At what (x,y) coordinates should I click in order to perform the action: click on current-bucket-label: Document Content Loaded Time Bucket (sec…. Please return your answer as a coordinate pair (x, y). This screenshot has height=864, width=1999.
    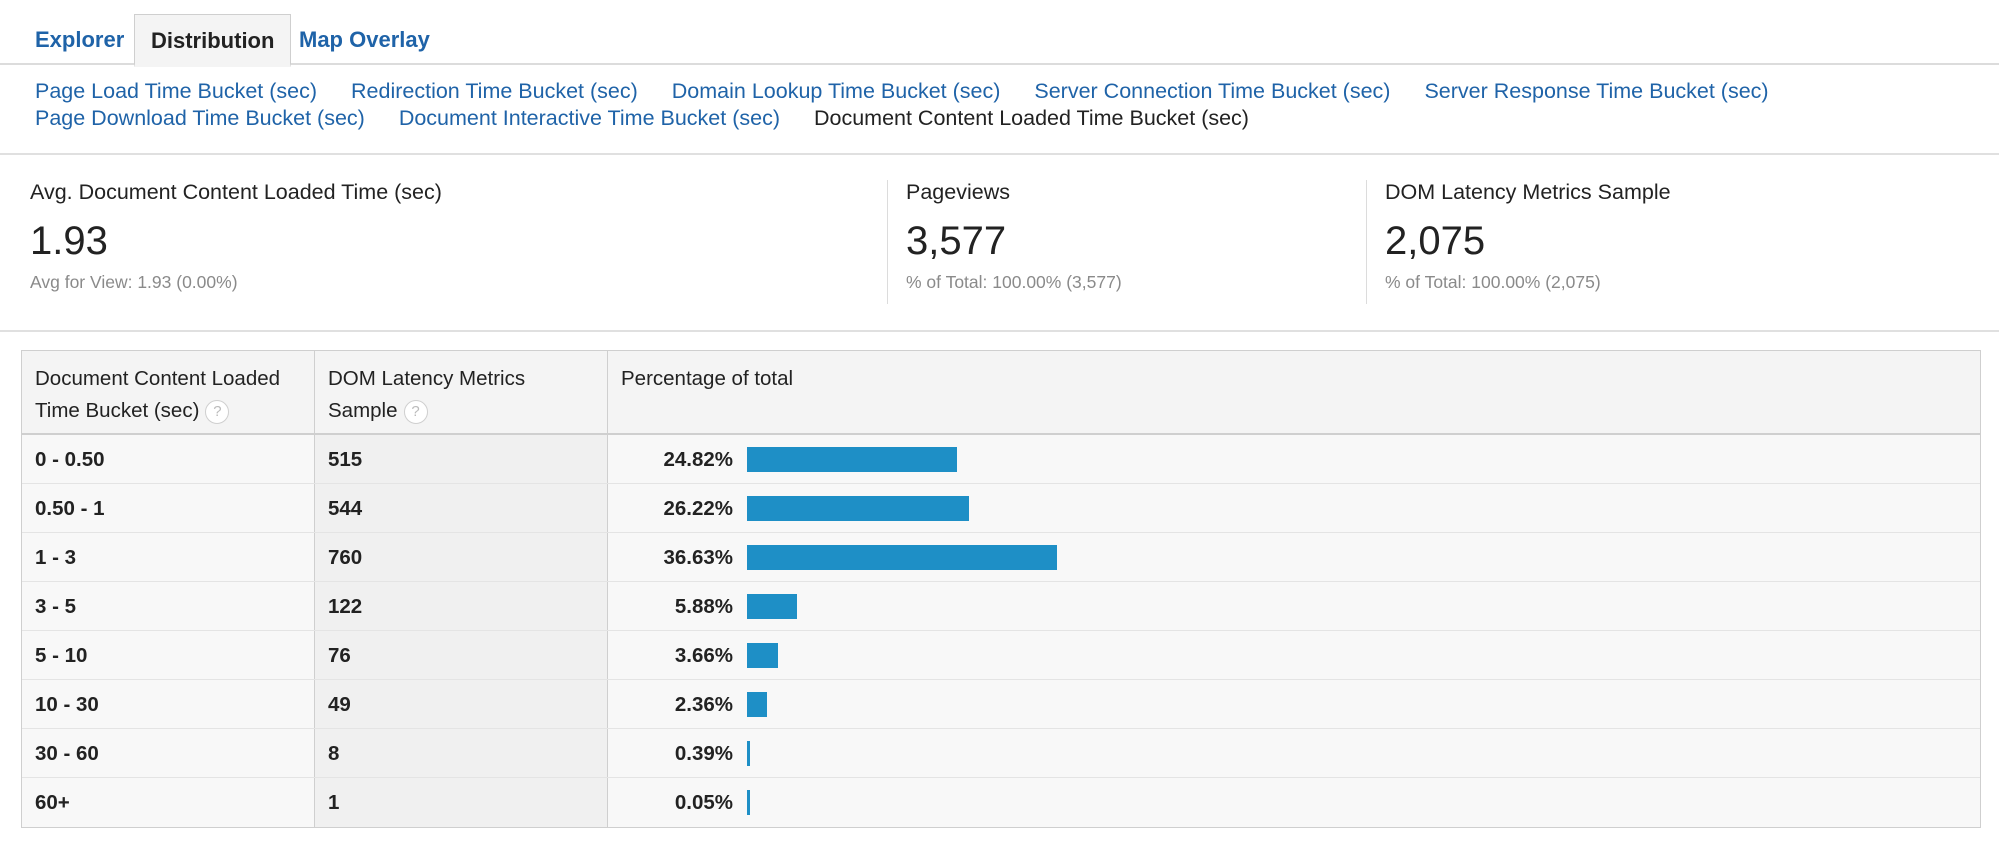
    Looking at the image, I should click on (1031, 118).